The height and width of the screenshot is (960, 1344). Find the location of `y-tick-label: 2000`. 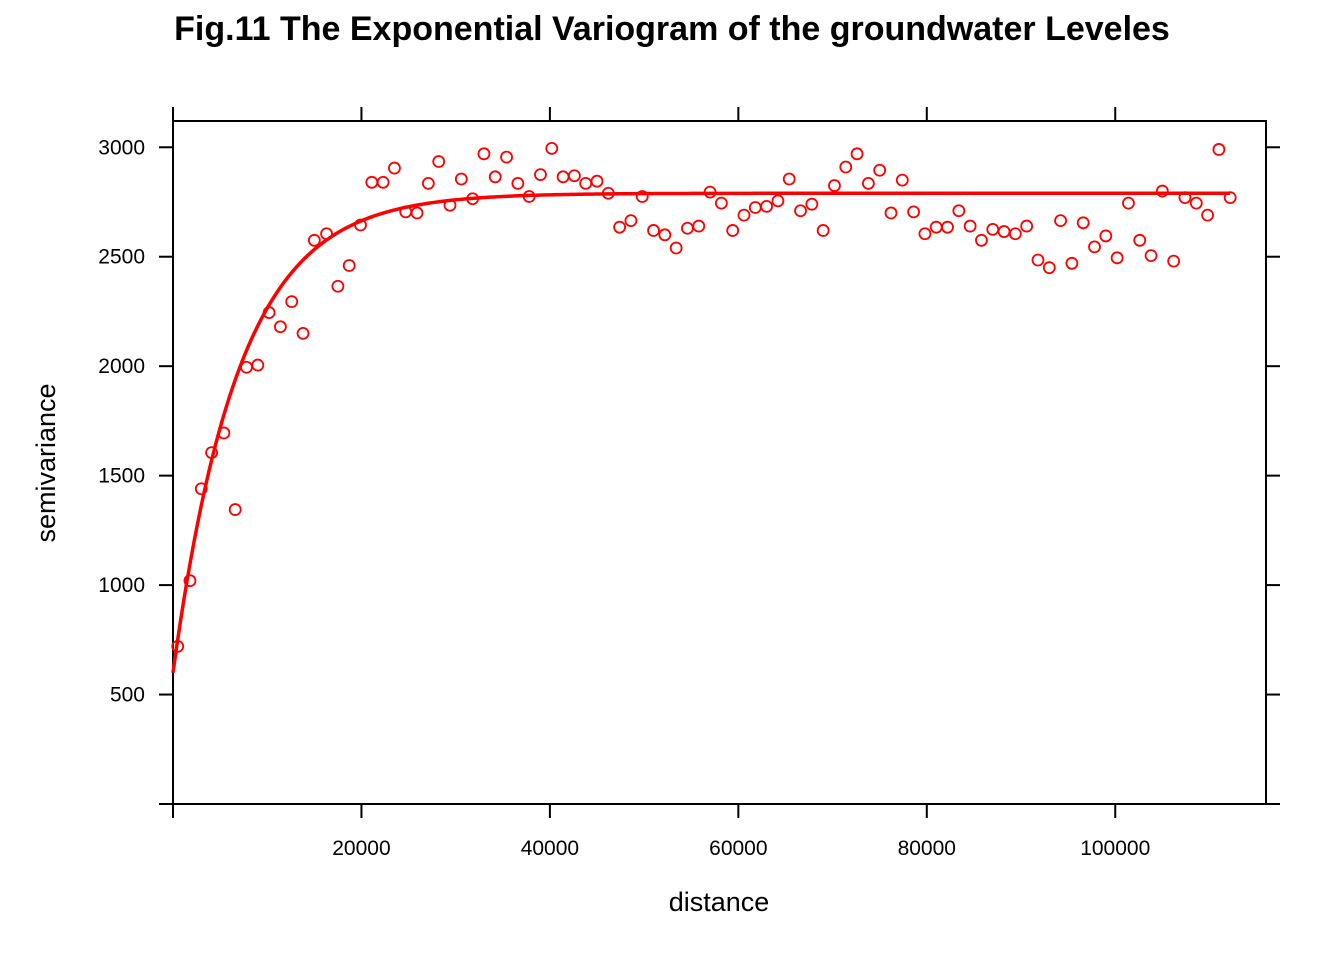

y-tick-label: 2000 is located at coordinates (121, 366).